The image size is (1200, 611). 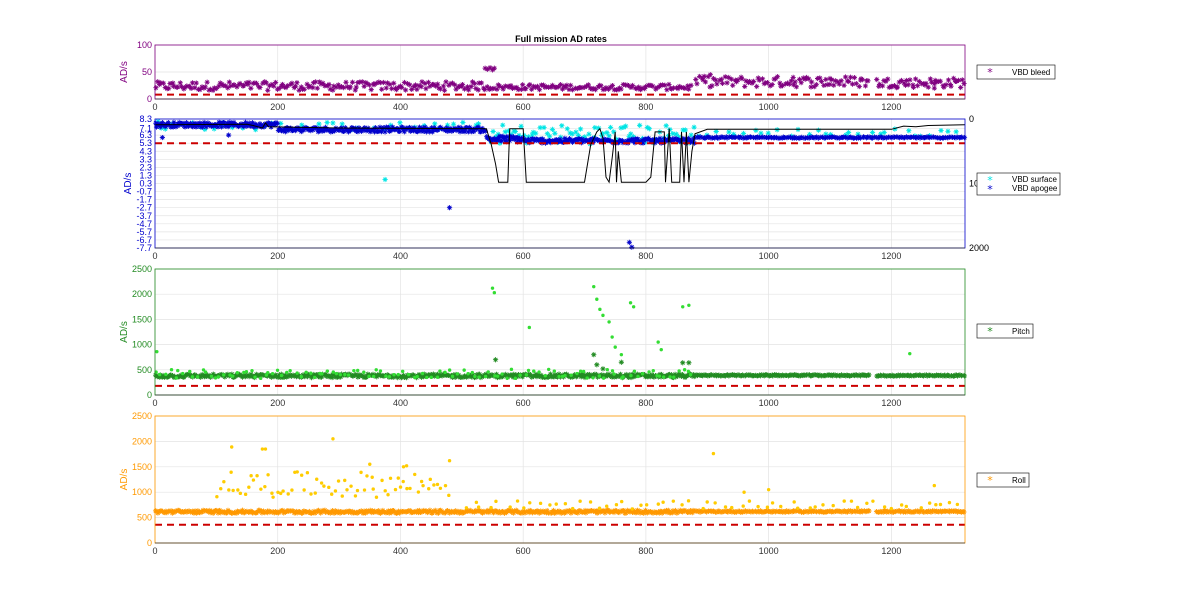 What do you see at coordinates (144, 200) in the screenshot?
I see `vbd-y-tick-label: -1.7` at bounding box center [144, 200].